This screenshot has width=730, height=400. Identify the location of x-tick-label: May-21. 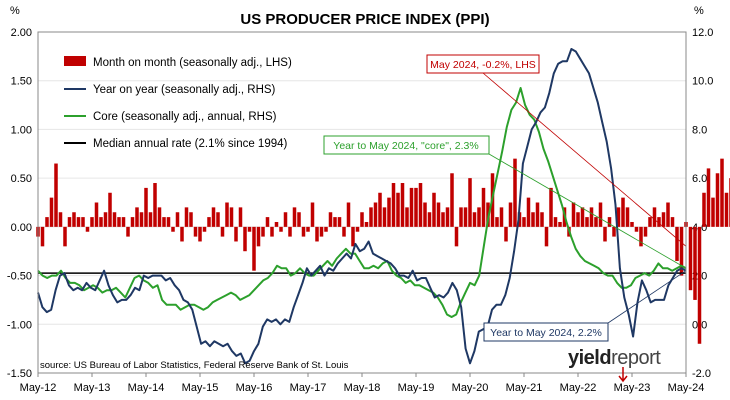
(524, 388).